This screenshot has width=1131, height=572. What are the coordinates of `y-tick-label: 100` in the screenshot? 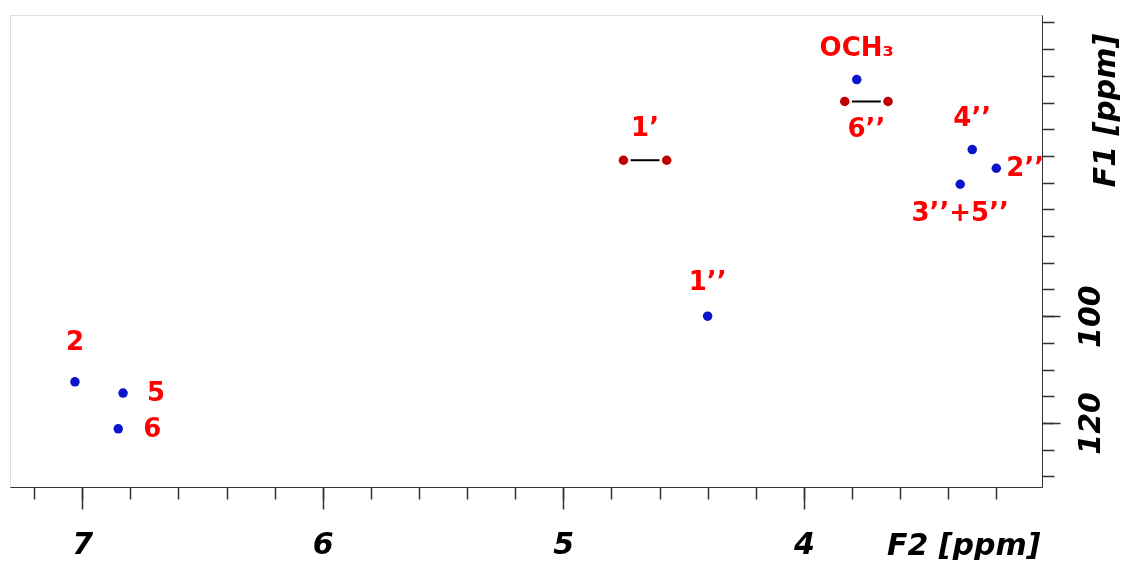 It's located at (1089, 316).